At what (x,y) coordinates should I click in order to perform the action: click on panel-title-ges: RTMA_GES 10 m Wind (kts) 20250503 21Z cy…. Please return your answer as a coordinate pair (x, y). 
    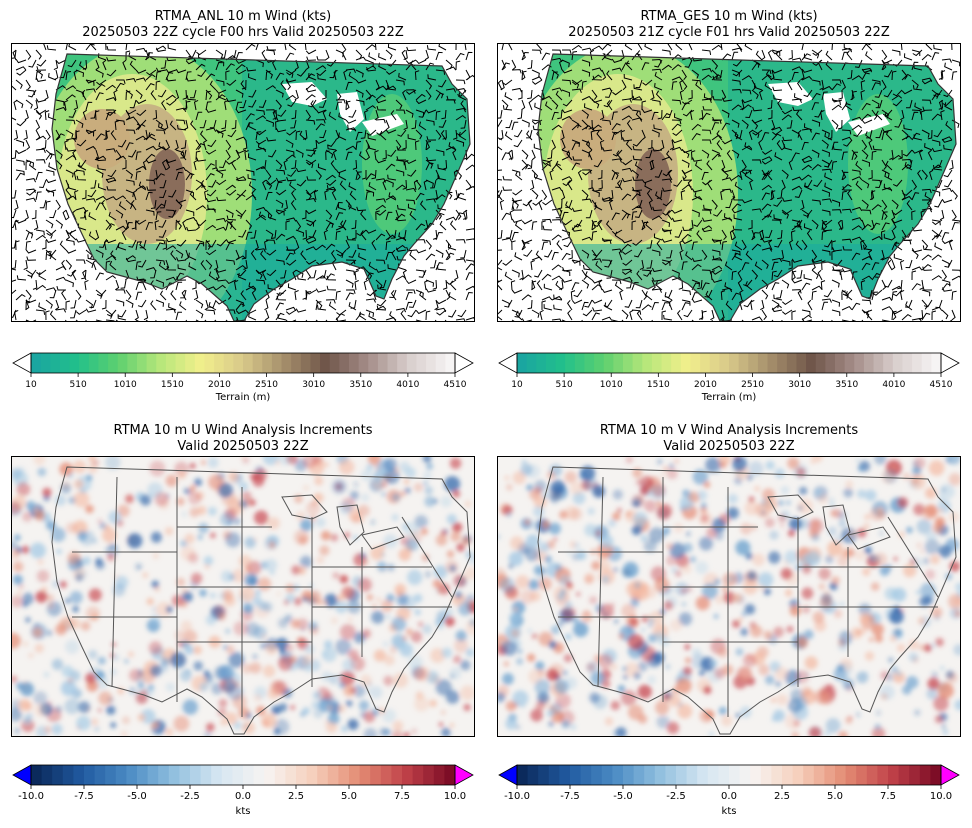
    Looking at the image, I should click on (729, 25).